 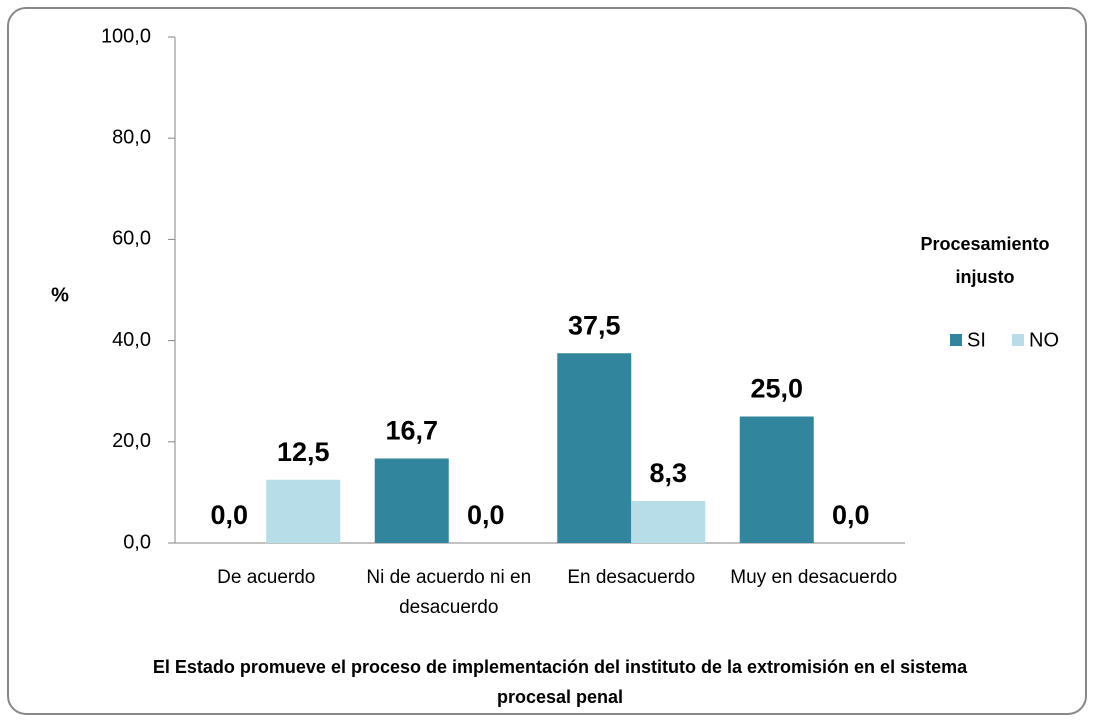 What do you see at coordinates (131, 441) in the screenshot?
I see `y-tick-label: 20,0` at bounding box center [131, 441].